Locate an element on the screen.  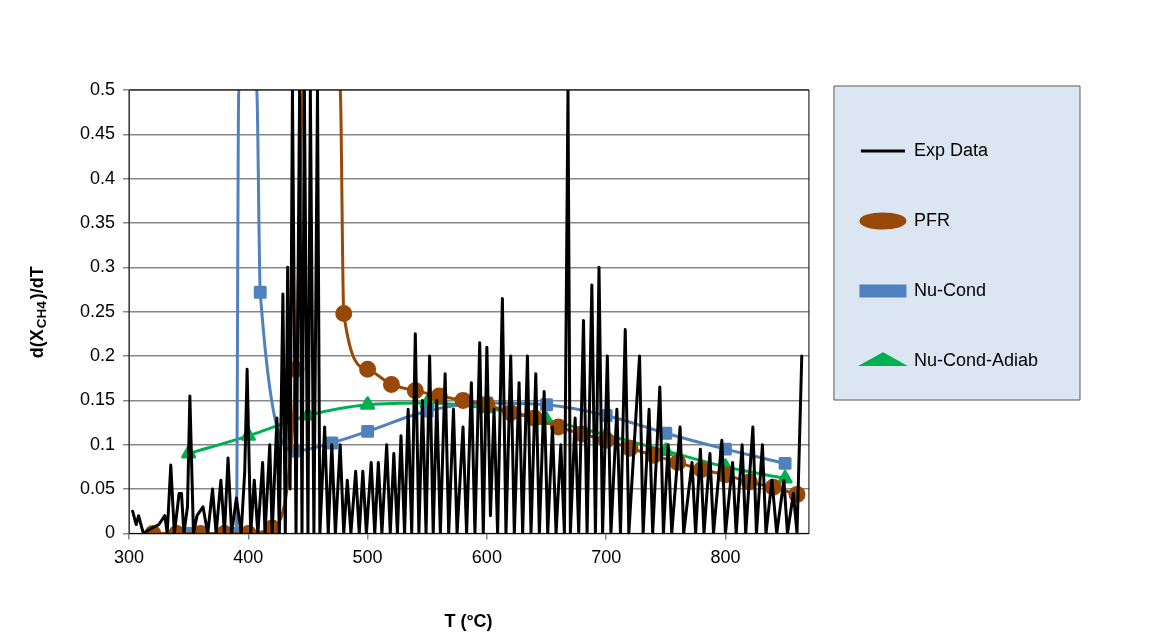
legend-label: Nu-Cond is located at coordinates (949, 289).